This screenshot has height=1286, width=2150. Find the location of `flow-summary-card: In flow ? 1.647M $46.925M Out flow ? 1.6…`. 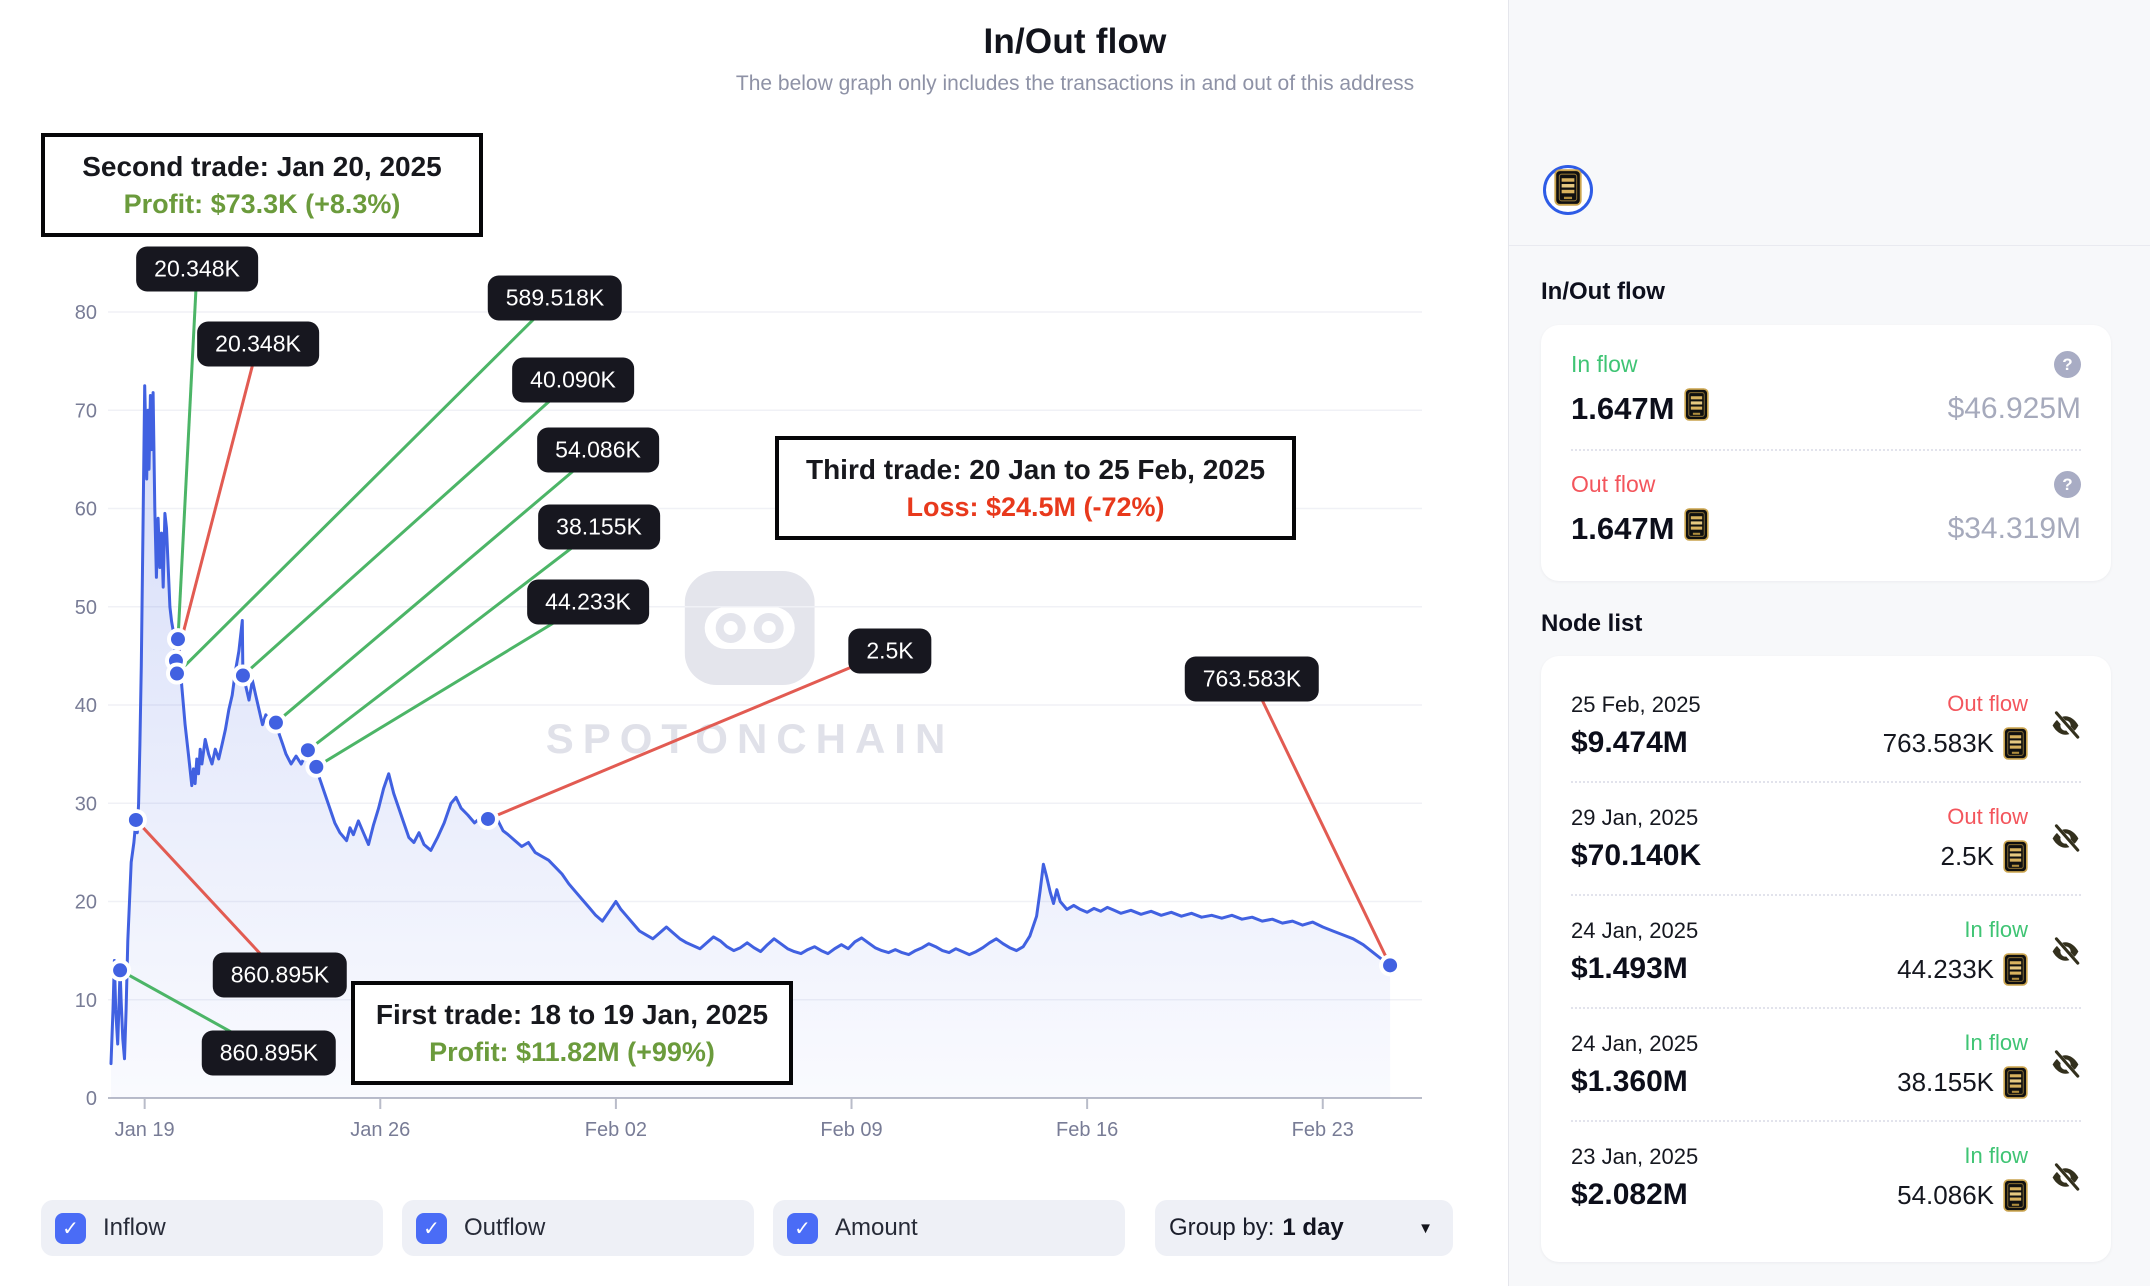

flow-summary-card: In flow ? 1.647M $46.925M Out flow ? 1.6… is located at coordinates (1826, 453).